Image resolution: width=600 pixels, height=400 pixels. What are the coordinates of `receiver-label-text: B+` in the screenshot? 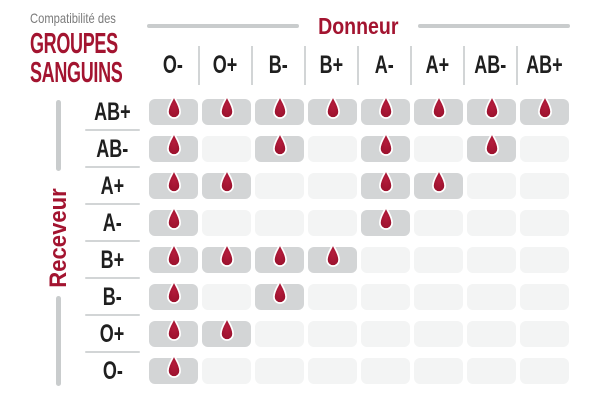 It's located at (112, 259).